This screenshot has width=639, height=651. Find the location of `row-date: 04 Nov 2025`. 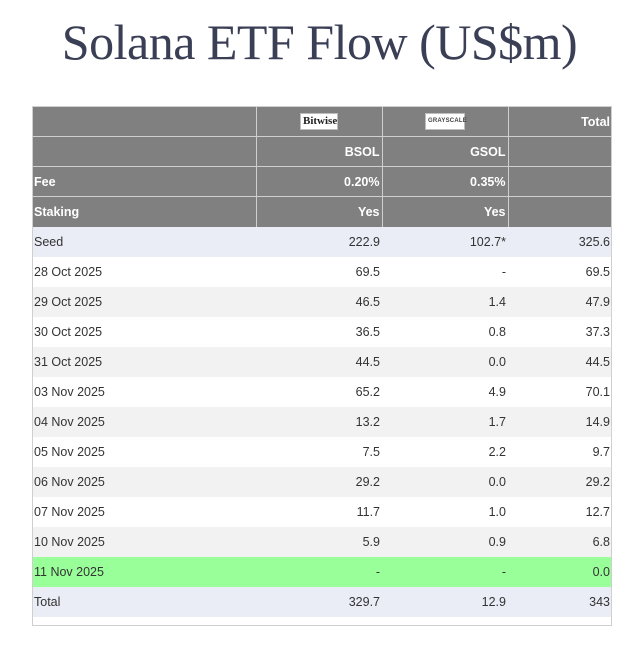

row-date: 04 Nov 2025 is located at coordinates (144, 421).